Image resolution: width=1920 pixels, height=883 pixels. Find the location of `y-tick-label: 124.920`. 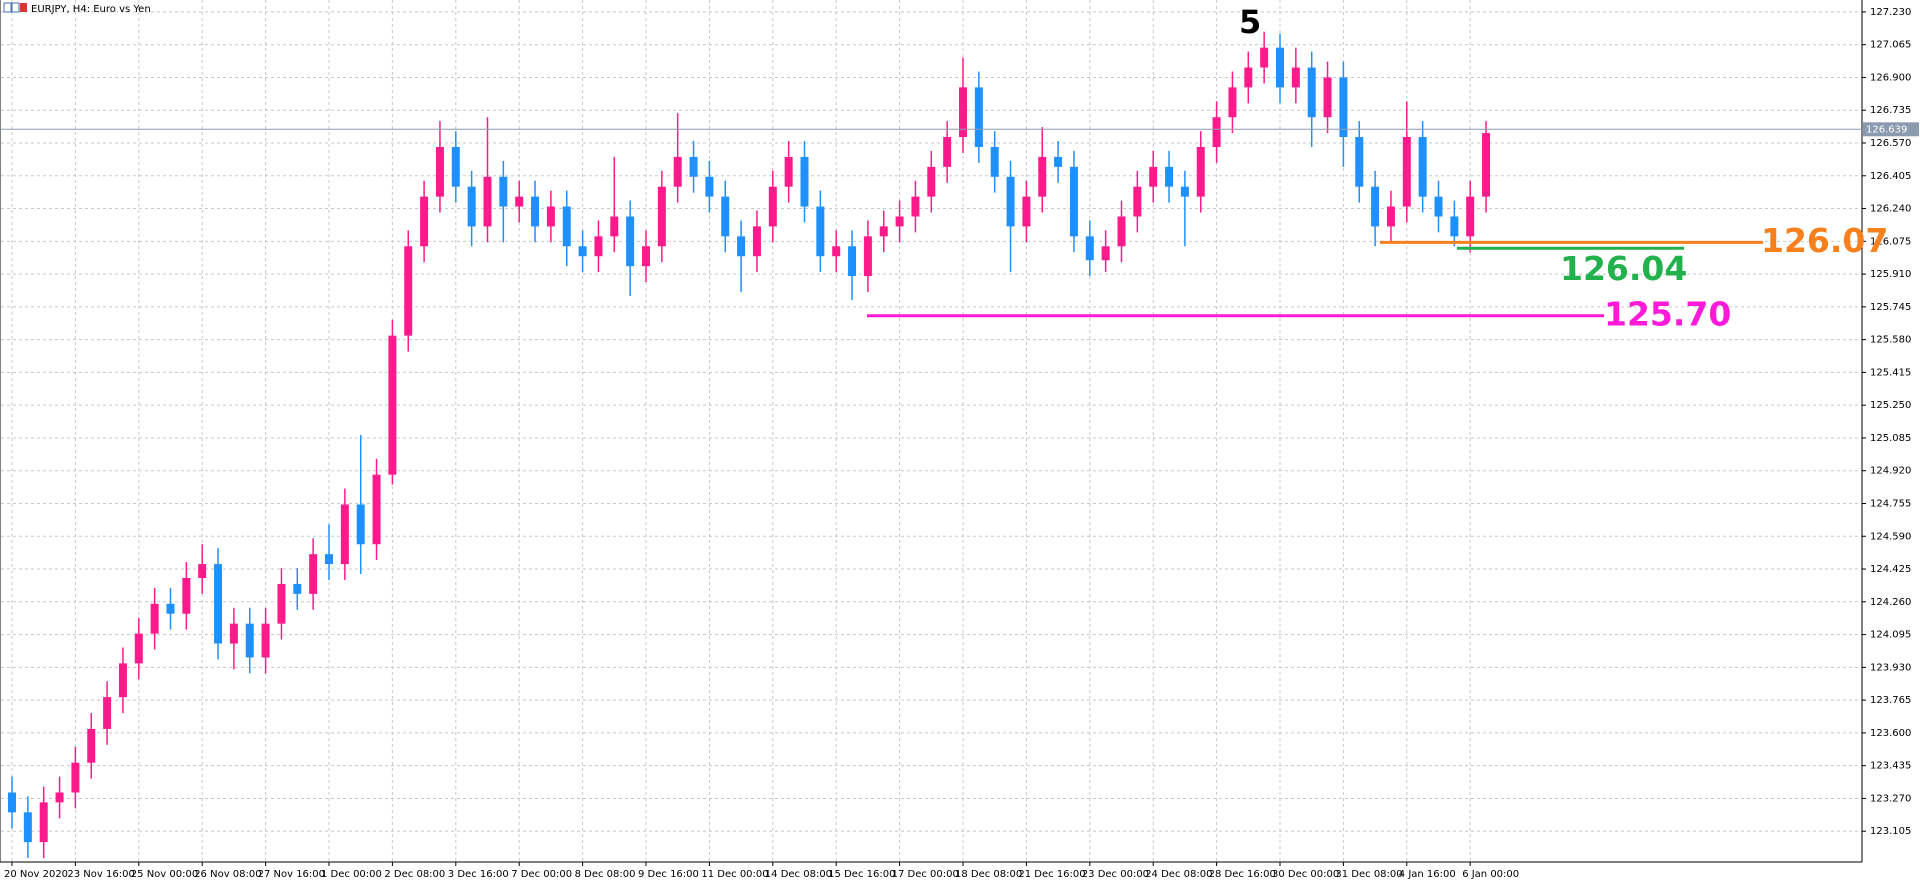

y-tick-label: 124.920 is located at coordinates (1890, 471).